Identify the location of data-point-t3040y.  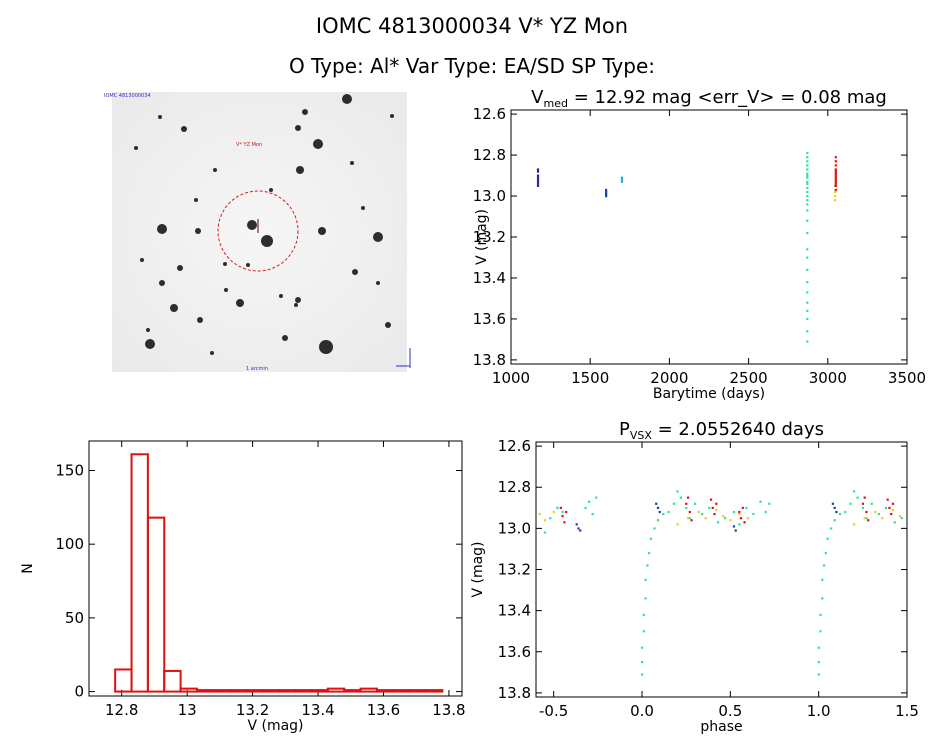
(835, 196).